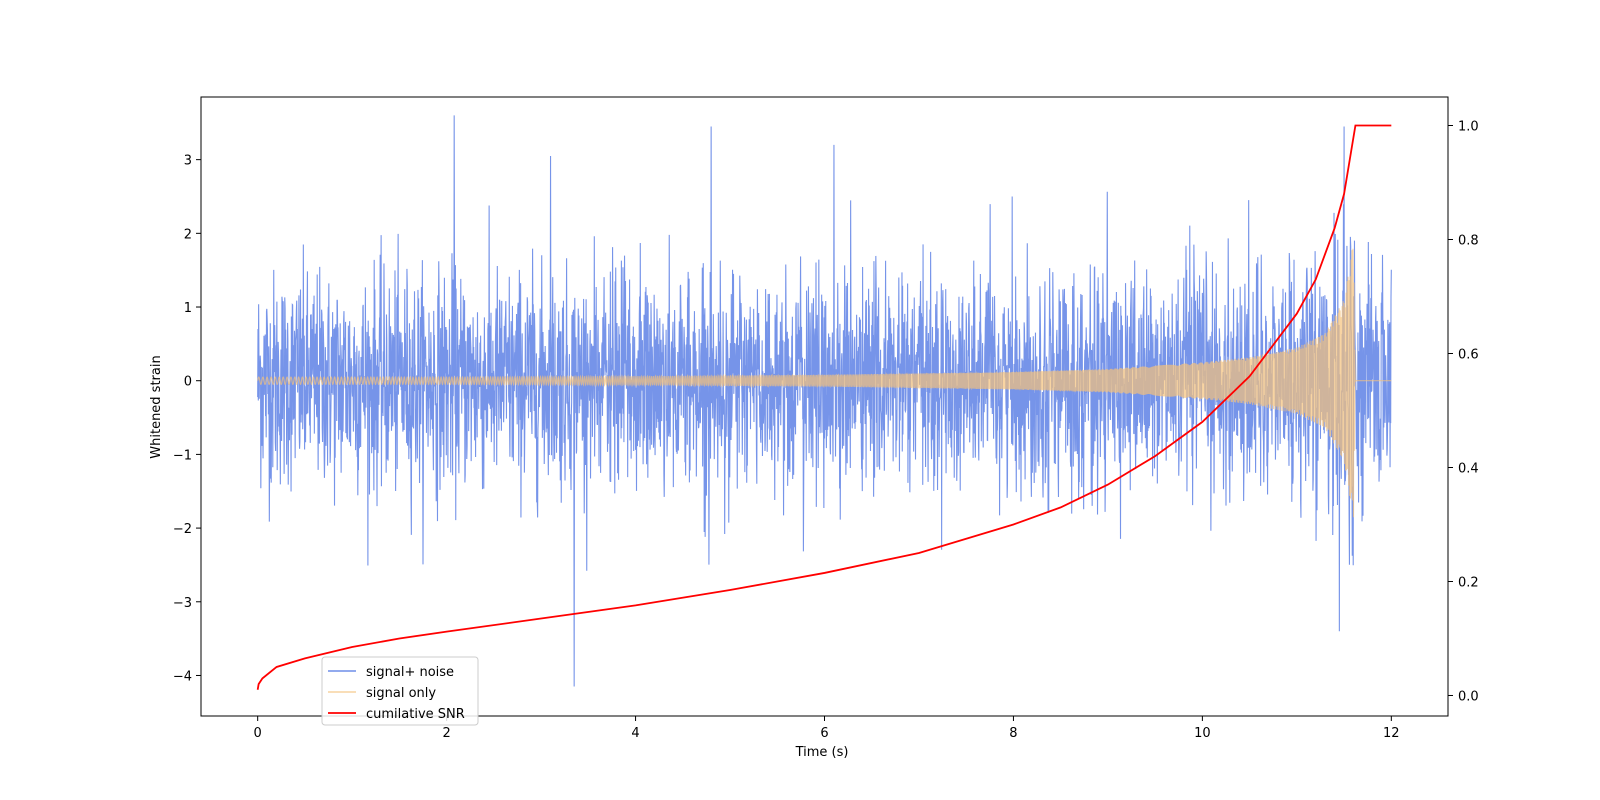 The width and height of the screenshot is (1600, 800). I want to click on y-tick-label: 0, so click(188, 382).